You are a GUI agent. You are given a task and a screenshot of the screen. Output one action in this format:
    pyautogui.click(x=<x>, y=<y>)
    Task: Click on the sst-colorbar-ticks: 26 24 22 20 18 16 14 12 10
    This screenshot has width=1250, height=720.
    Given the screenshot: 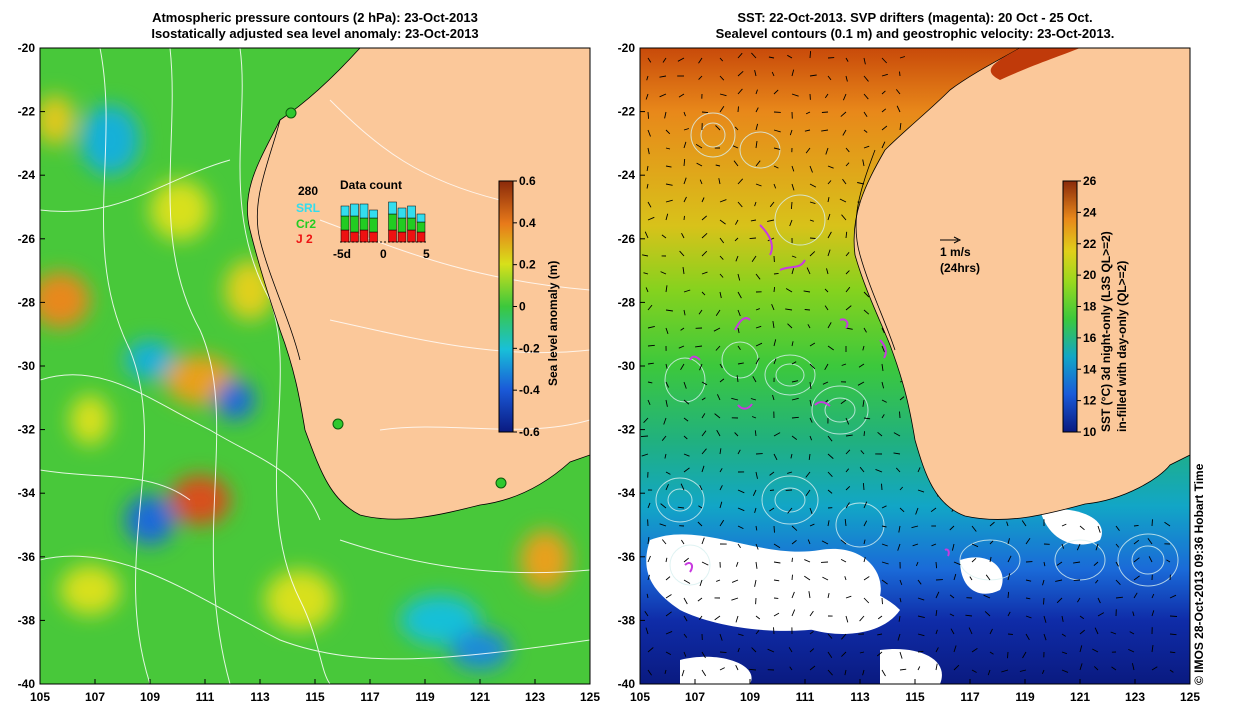 What is the action you would take?
    pyautogui.click(x=1087, y=306)
    